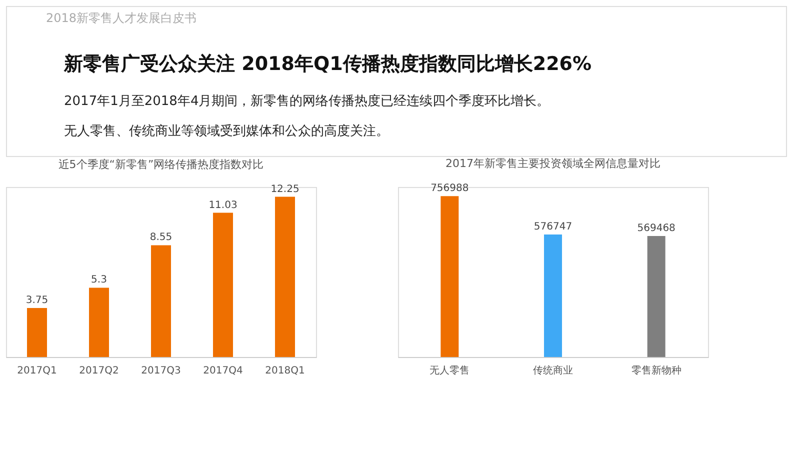 This screenshot has height=450, width=800. What do you see at coordinates (161, 164) in the screenshot?
I see `chart-title: 近5个季度“新零售”网络传播热度指数对比` at bounding box center [161, 164].